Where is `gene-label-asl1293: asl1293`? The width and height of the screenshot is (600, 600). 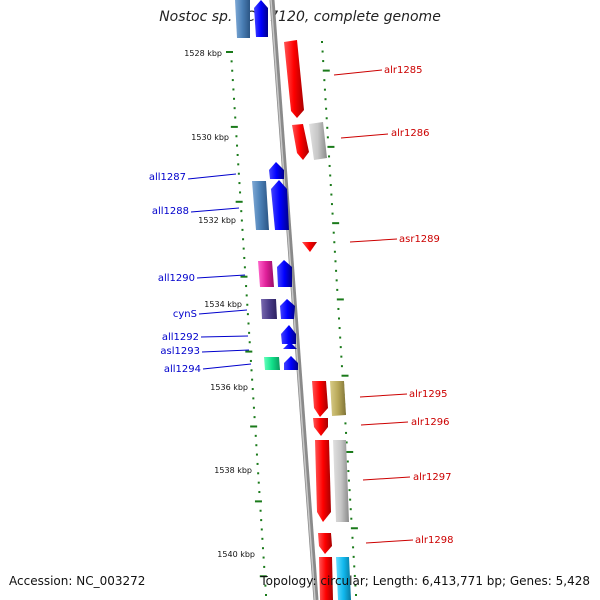 gene-label-asl1293: asl1293 is located at coordinates (180, 351).